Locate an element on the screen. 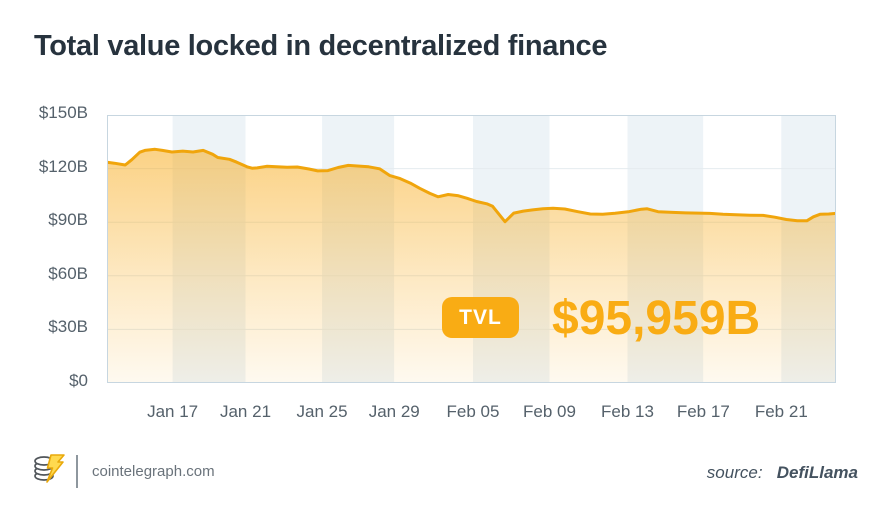 This screenshot has height=520, width=896. x-axis-tick-label: Jan 25 is located at coordinates (322, 411).